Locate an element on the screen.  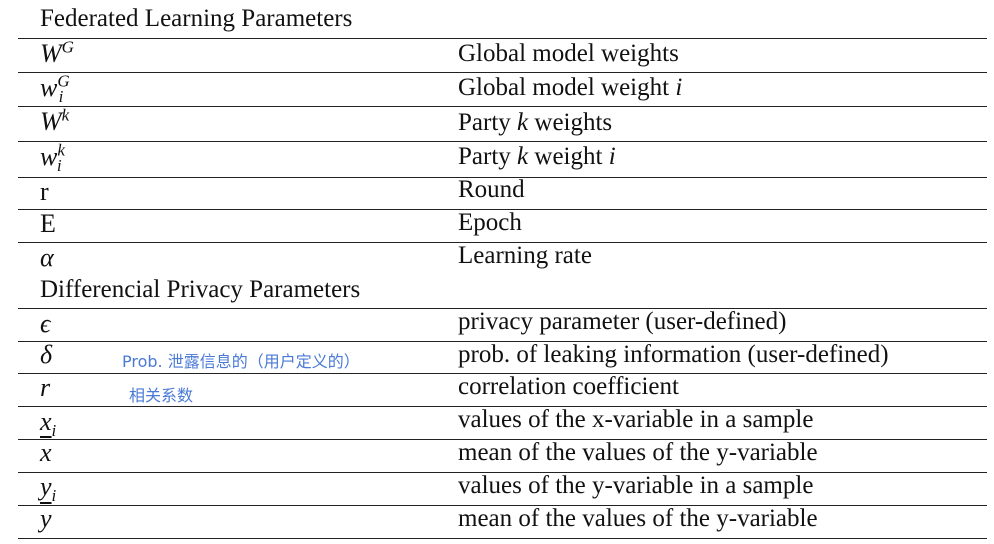
table-row: y mean of the values of the y-variable is located at coordinates (502, 521).